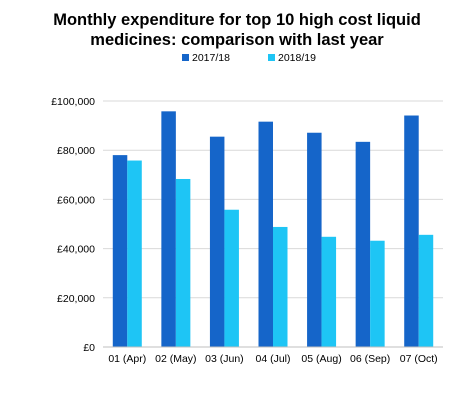  Describe the element at coordinates (329, 291) in the screenshot. I see `bar-2018/19-05 (Aug)` at that location.